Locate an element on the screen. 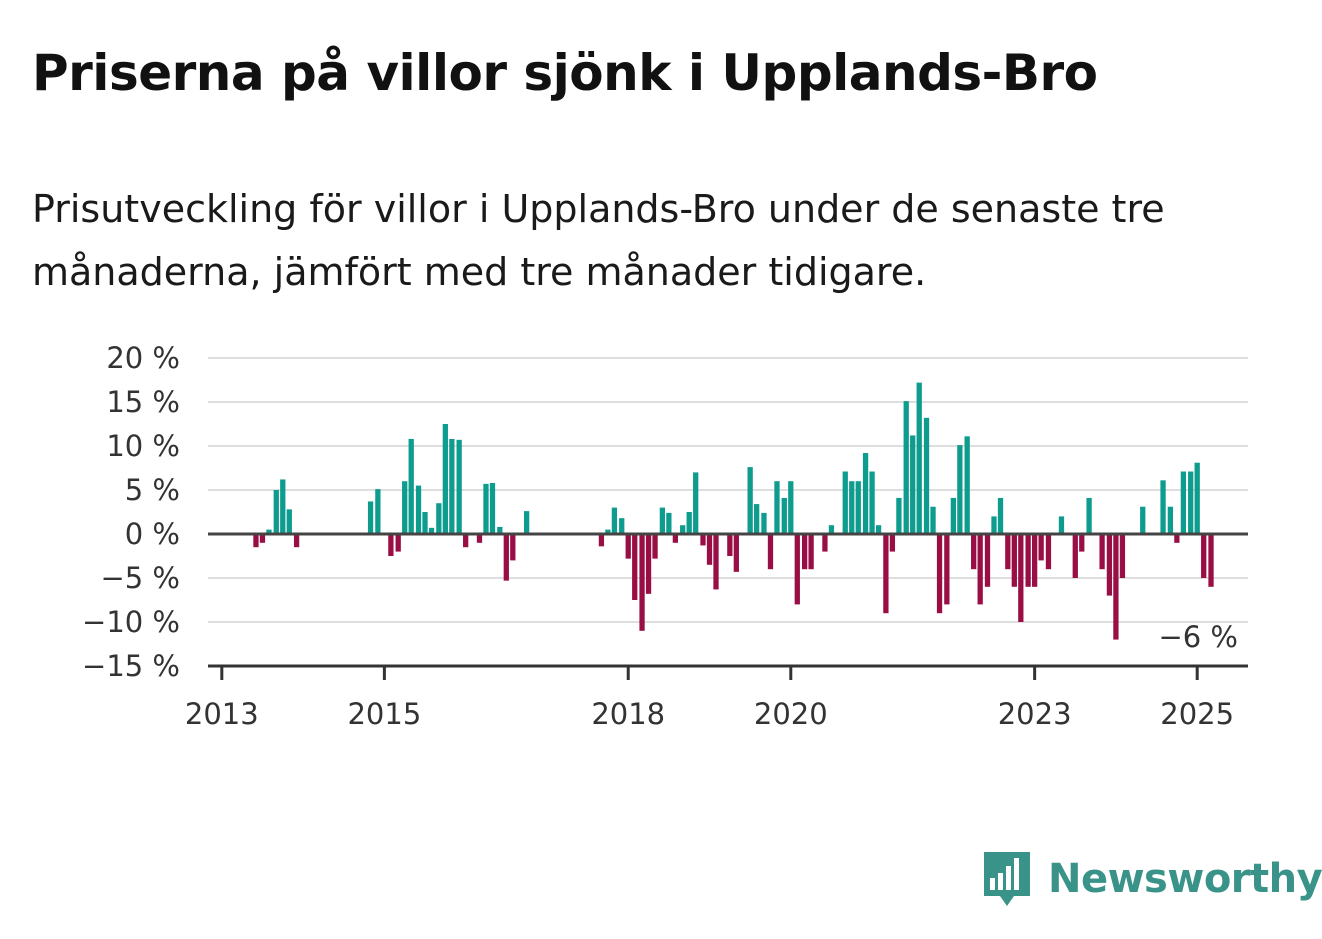  x-tick-label: 2023 is located at coordinates (1035, 714).